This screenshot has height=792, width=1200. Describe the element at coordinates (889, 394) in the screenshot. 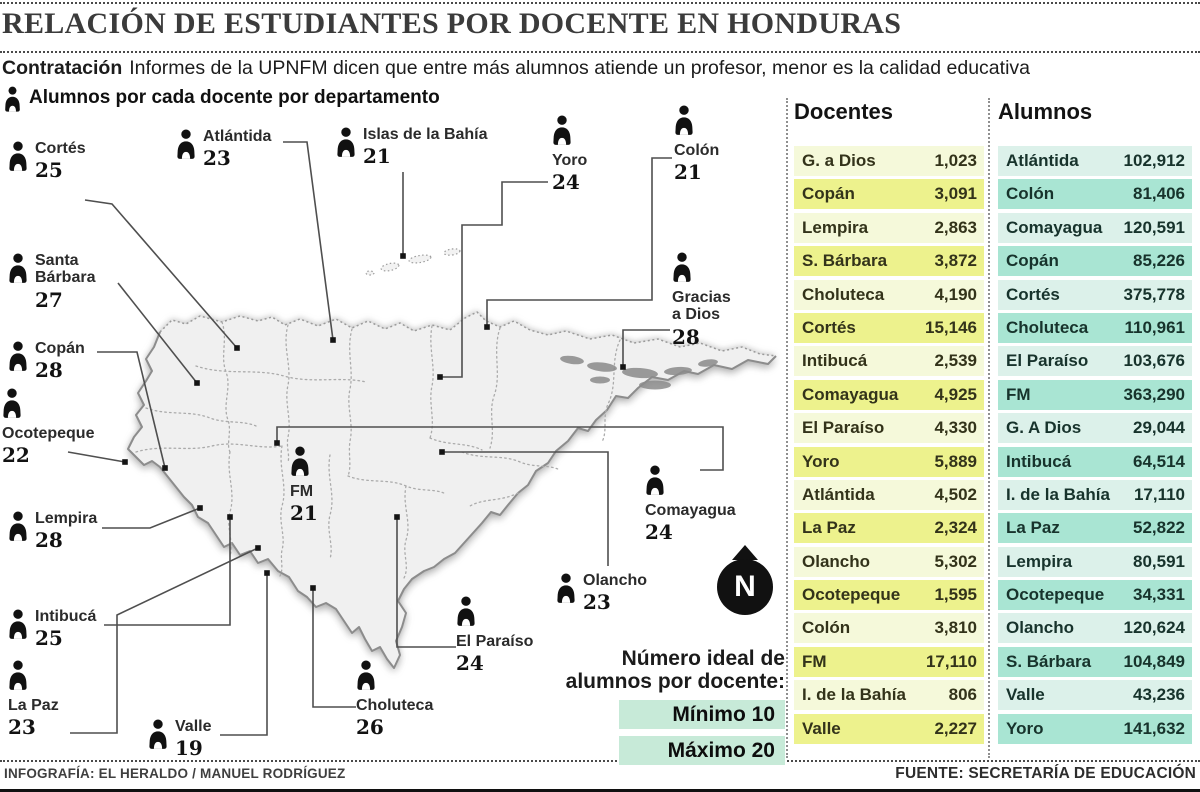

I see `table-row: Comayagua 4,925` at that location.